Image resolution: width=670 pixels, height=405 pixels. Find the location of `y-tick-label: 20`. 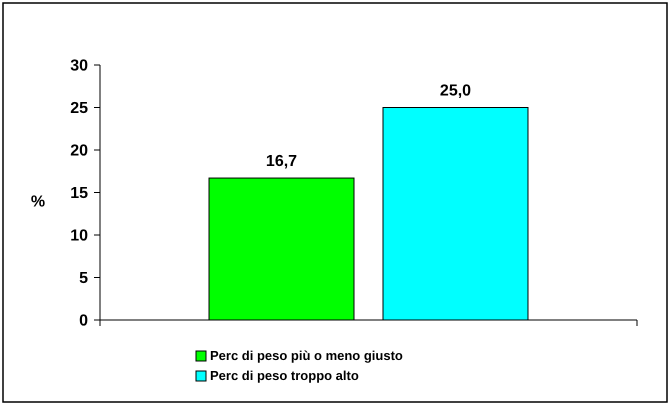

y-tick-label: 20 is located at coordinates (79, 151).